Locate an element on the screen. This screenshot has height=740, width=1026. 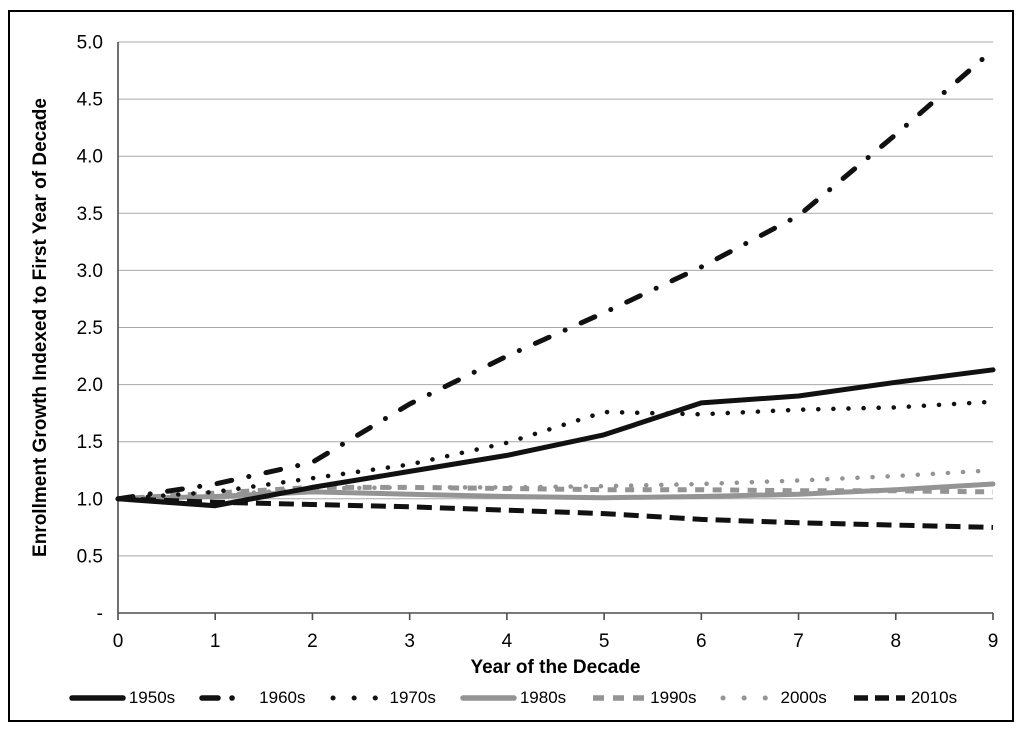
series-line-2000s is located at coordinates (555, 485).